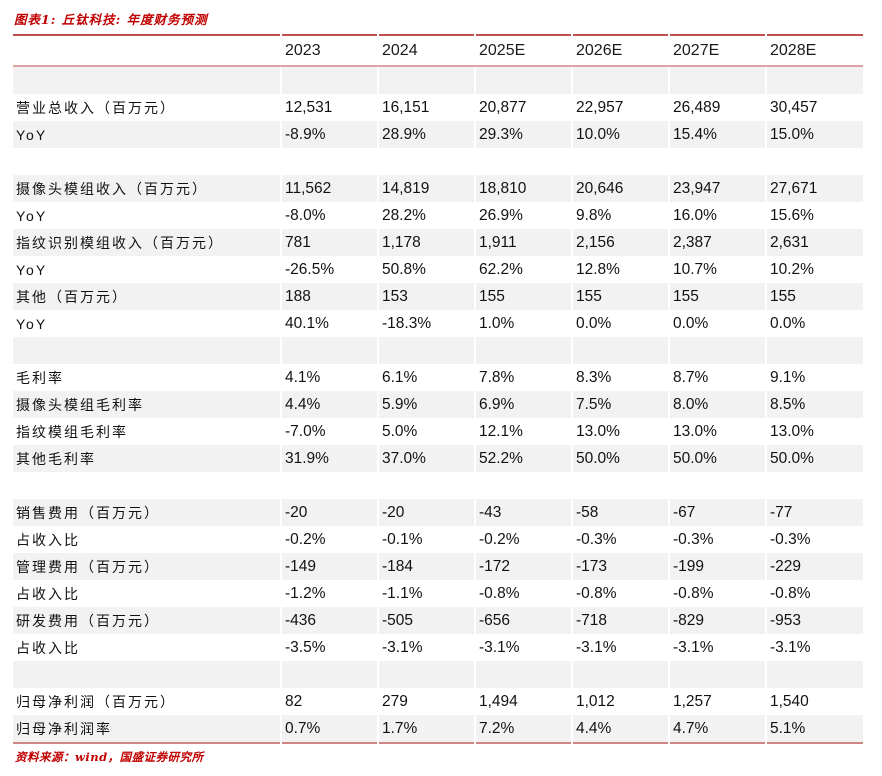 This screenshot has height=776, width=882. What do you see at coordinates (426, 620) in the screenshot?
I see `cell-value: -505` at bounding box center [426, 620].